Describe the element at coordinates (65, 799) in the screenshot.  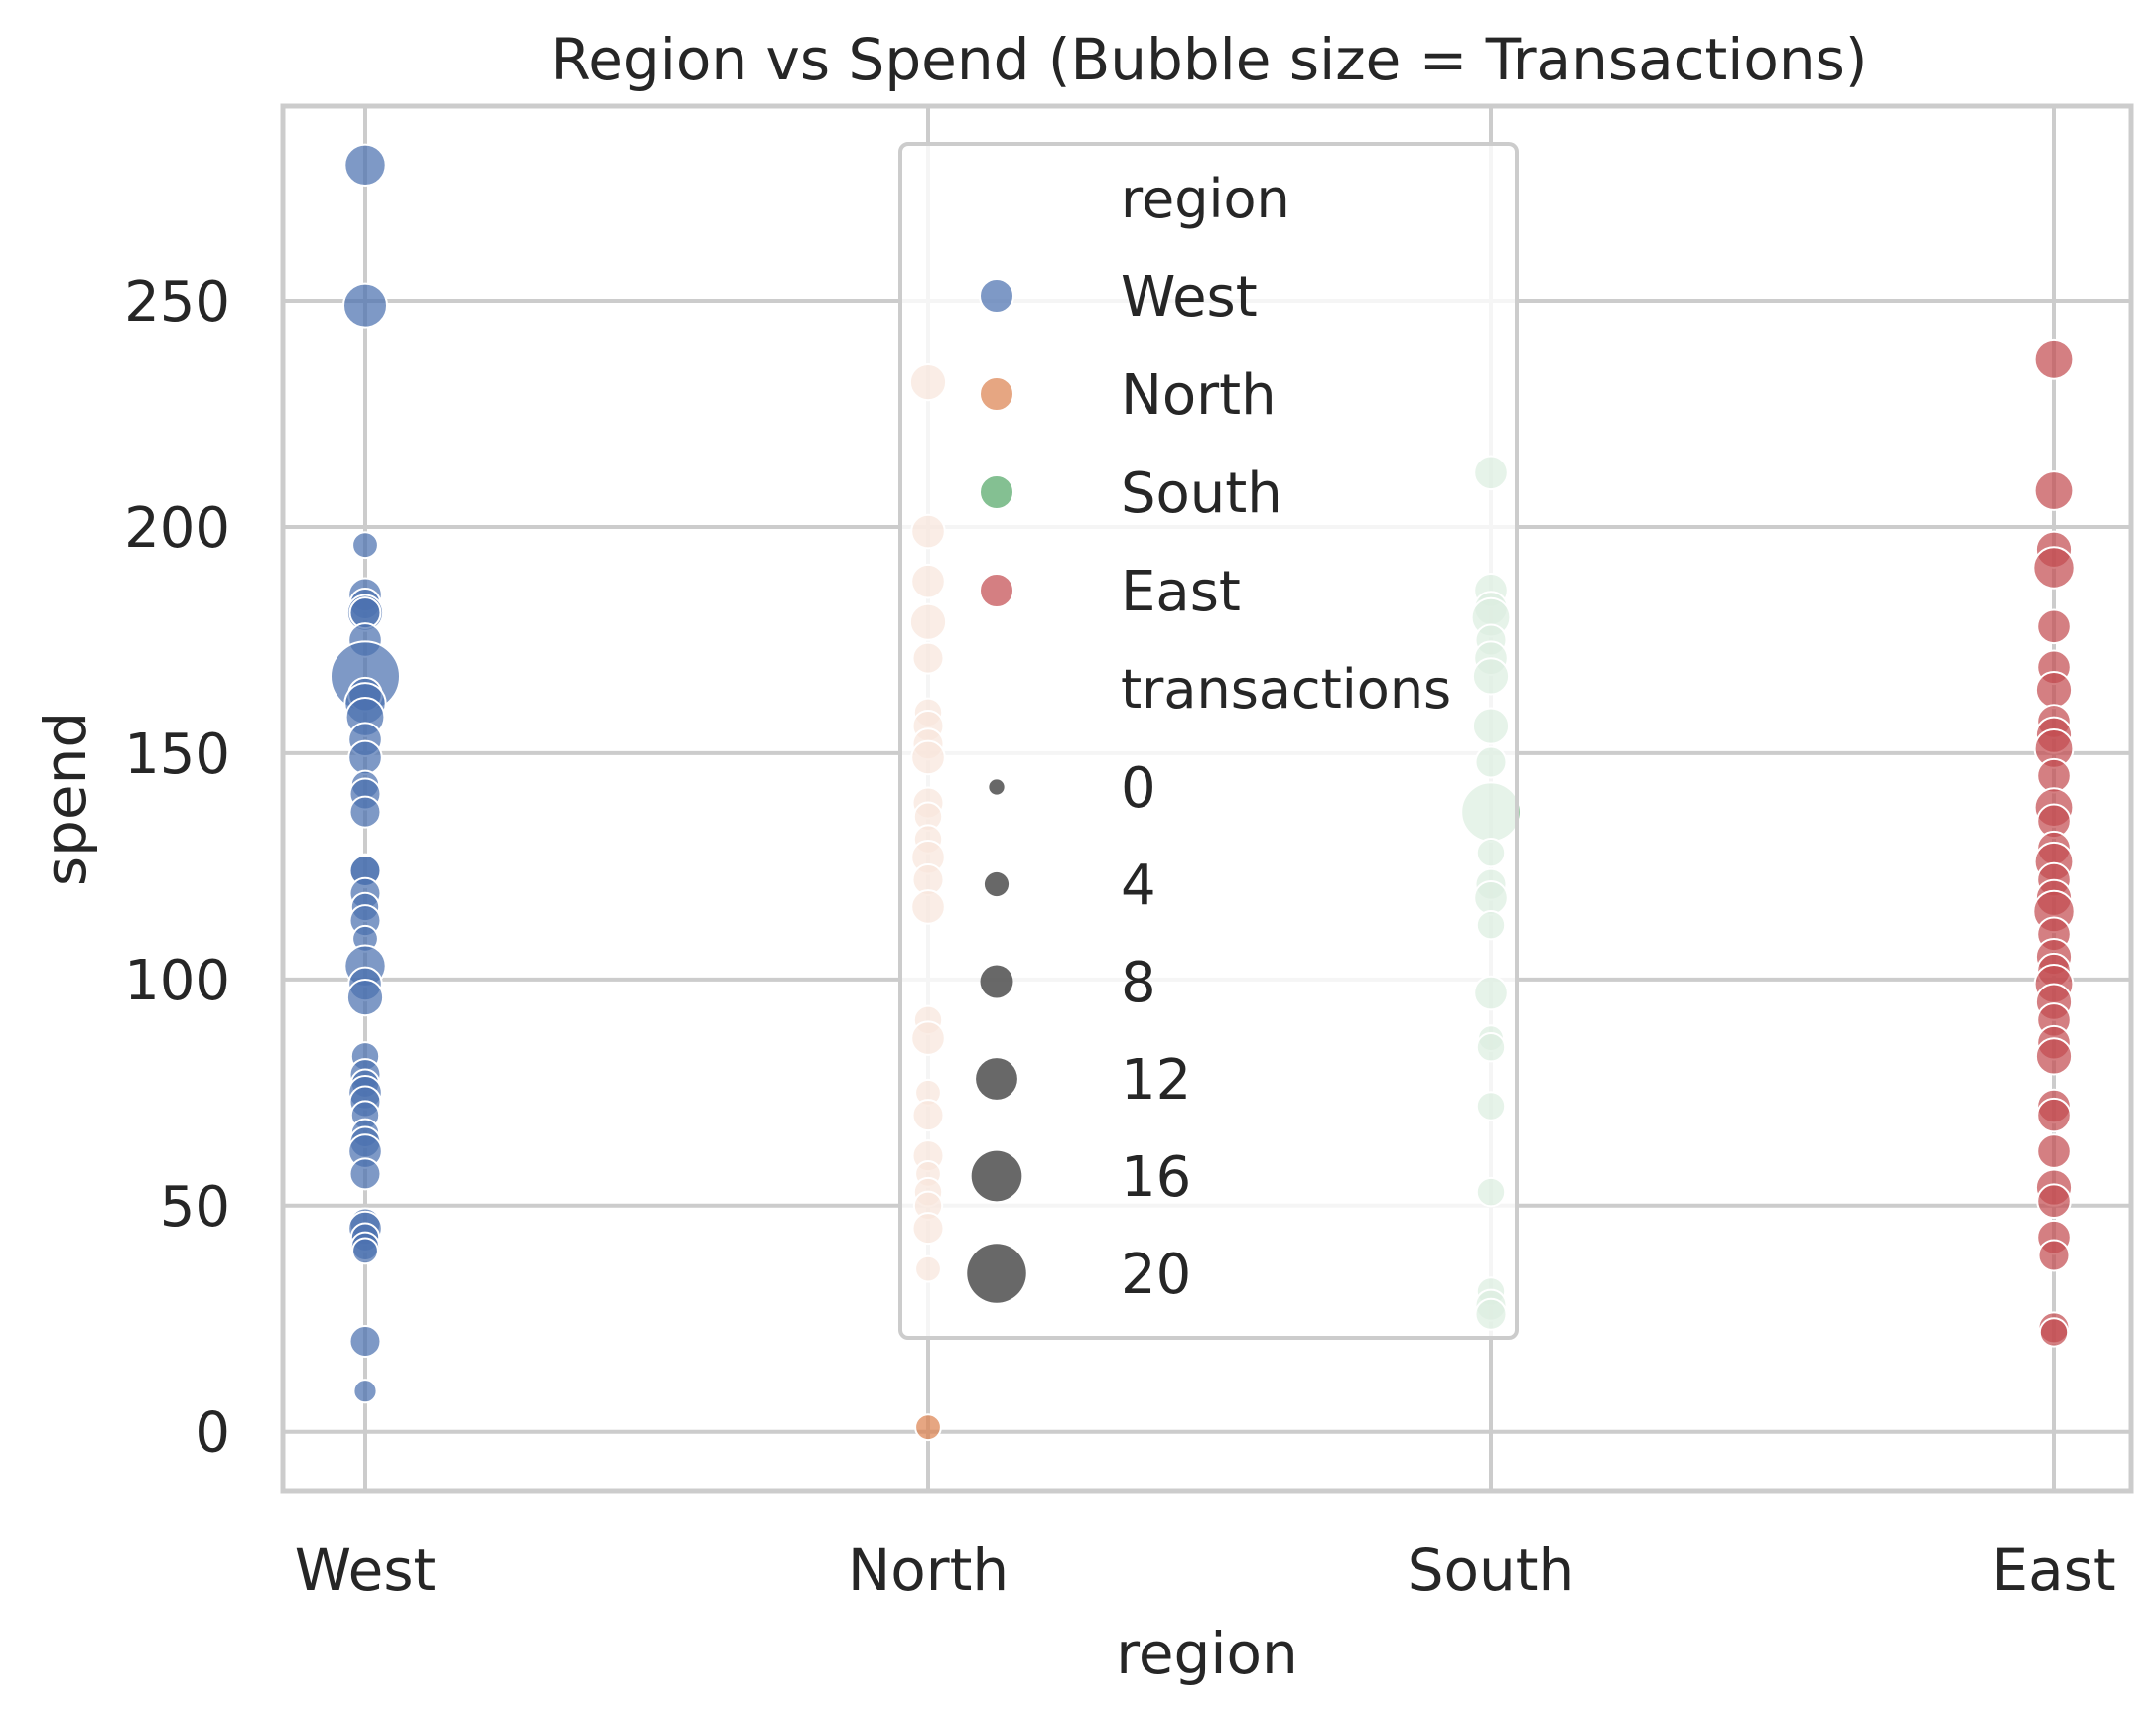
I see `y-axis-label: spend` at that location.